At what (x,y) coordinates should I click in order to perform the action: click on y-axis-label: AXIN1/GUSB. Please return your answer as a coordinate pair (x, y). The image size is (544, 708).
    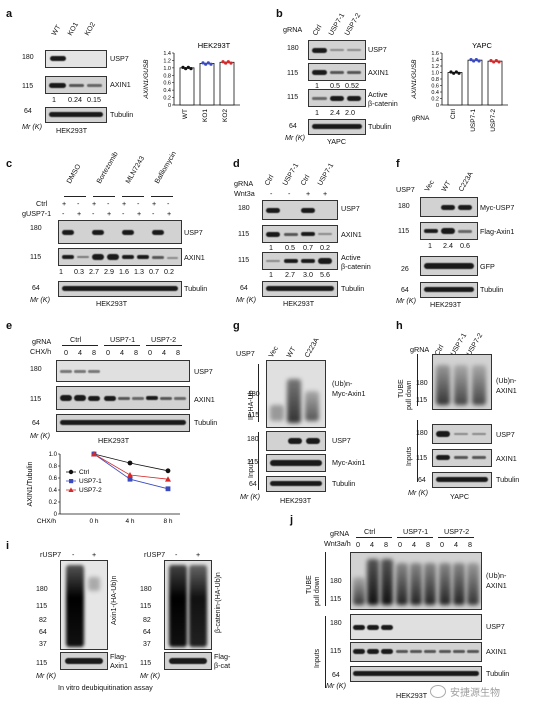
    Looking at the image, I should click on (414, 79).